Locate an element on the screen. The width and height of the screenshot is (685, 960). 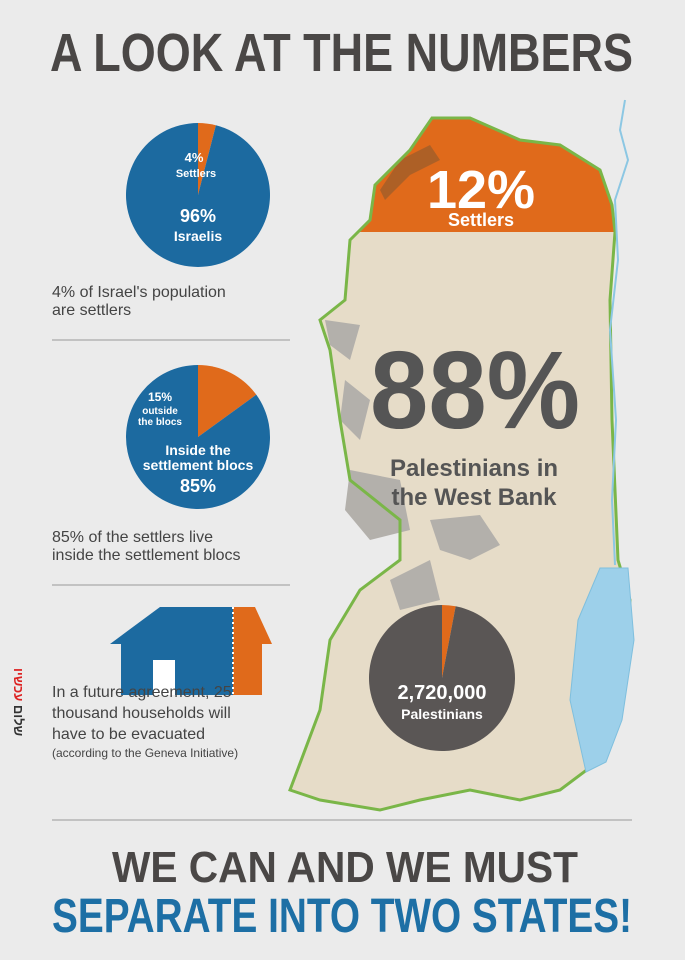
population-label: Palestinians is located at coordinates (442, 714).